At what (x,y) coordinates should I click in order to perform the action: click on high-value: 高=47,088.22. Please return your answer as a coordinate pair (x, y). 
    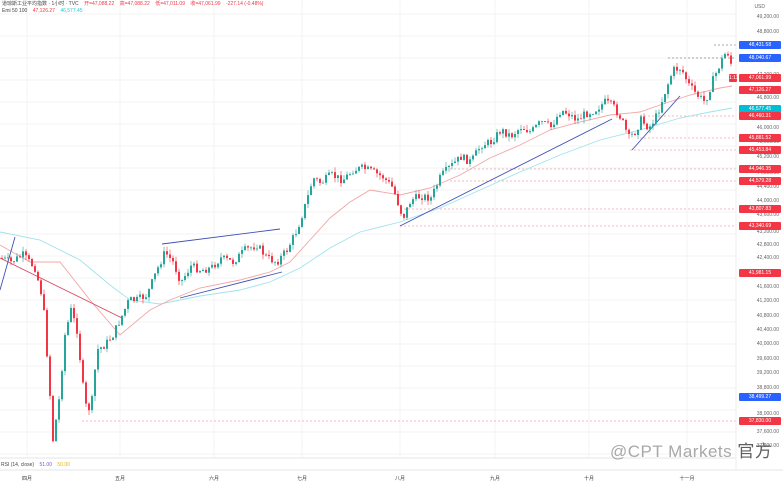
    Looking at the image, I should click on (134, 4).